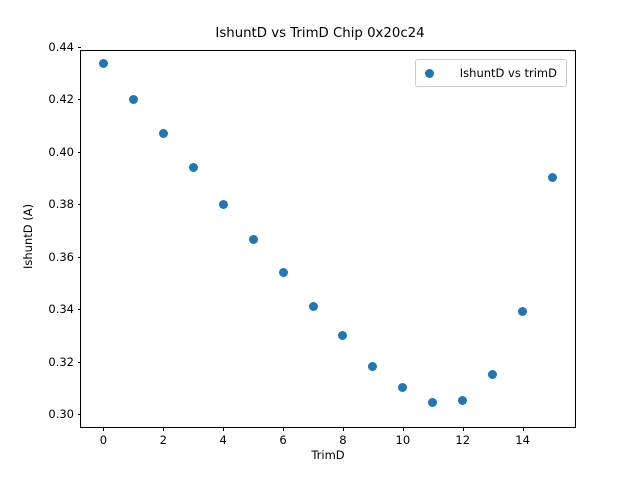 This screenshot has width=640, height=480. What do you see at coordinates (61, 256) in the screenshot?
I see `y-axis-tick-label: 0.36` at bounding box center [61, 256].